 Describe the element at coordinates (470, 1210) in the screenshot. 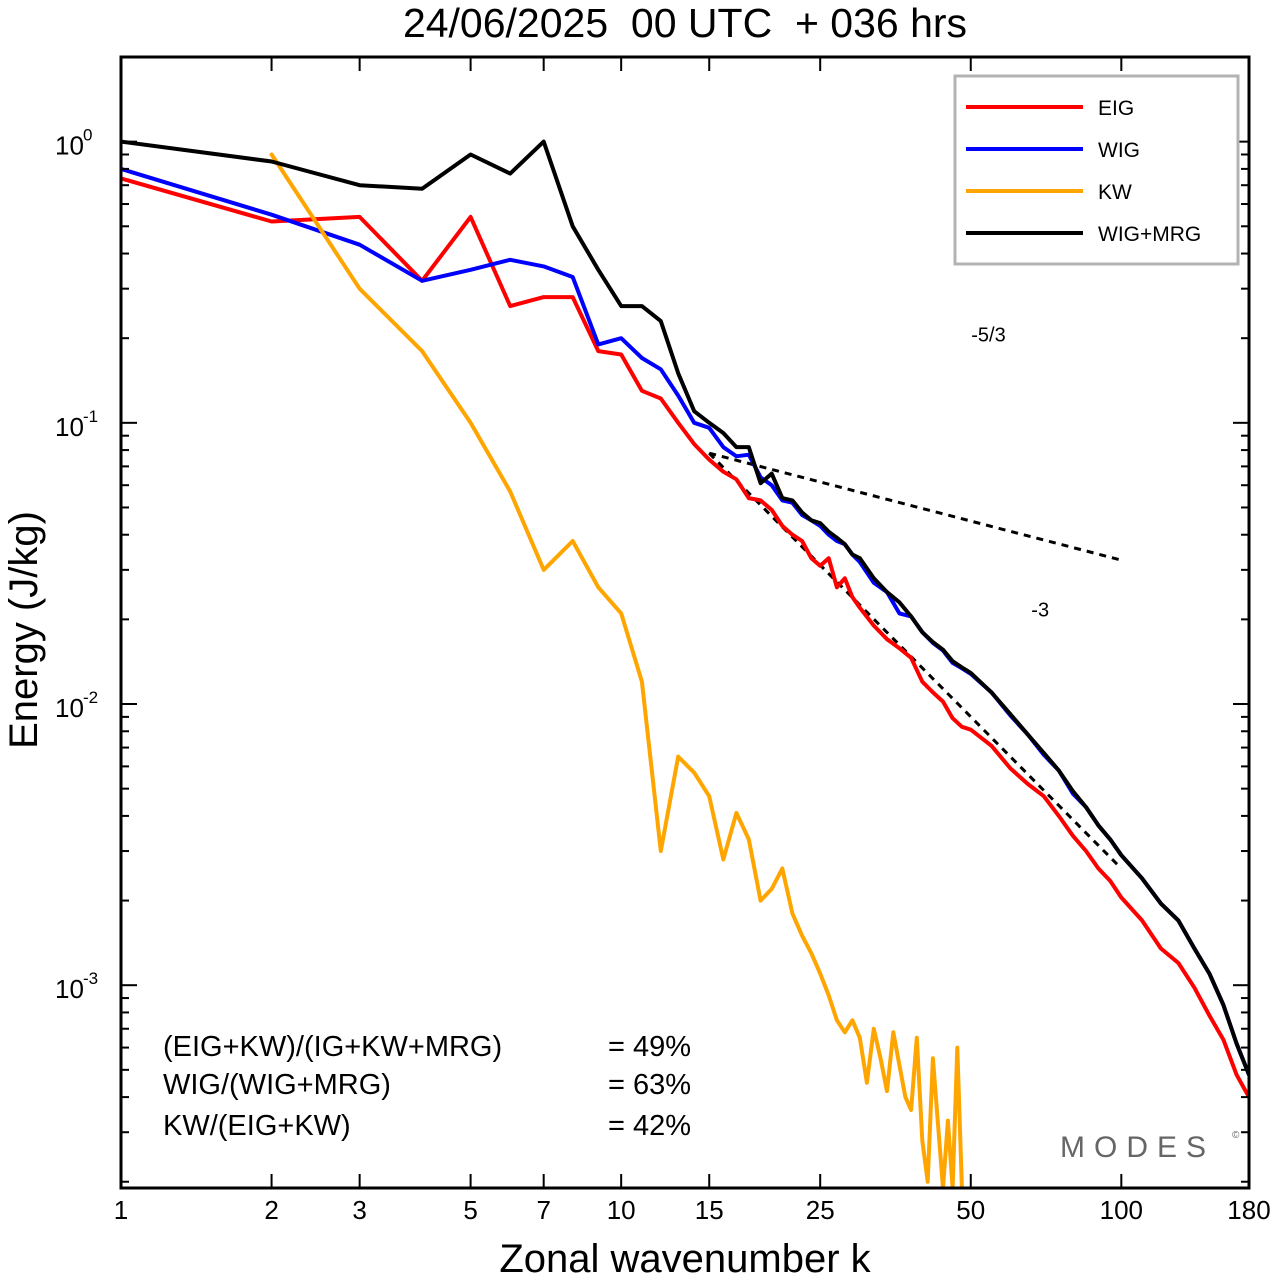

I see `x-tick-label: 5` at that location.